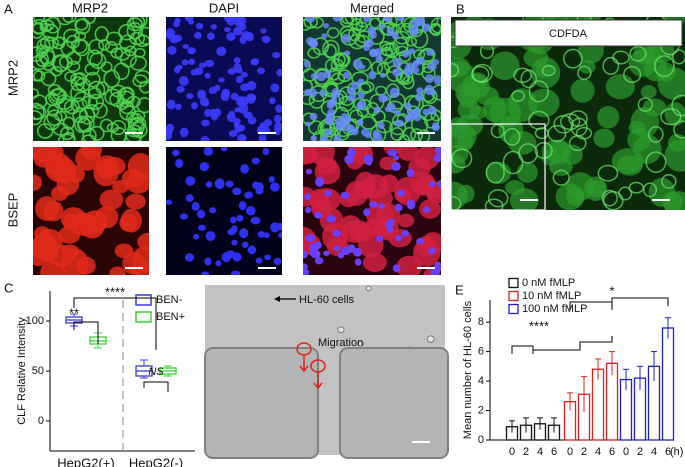 Image resolution: width=685 pixels, height=467 pixels. What do you see at coordinates (568, 33) in the screenshot?
I see `label-box` at bounding box center [568, 33].